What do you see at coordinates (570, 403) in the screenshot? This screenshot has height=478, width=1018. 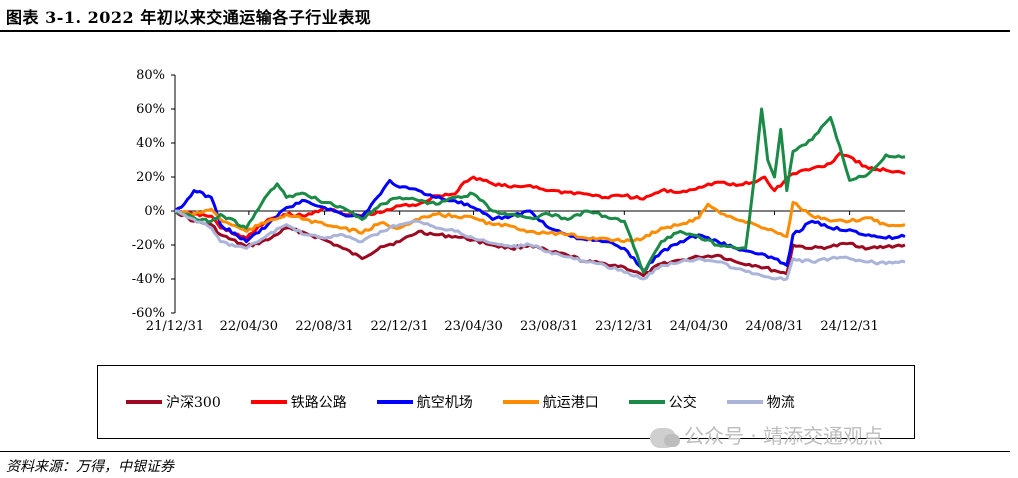 I see `legend-label: 航运港口` at bounding box center [570, 403].